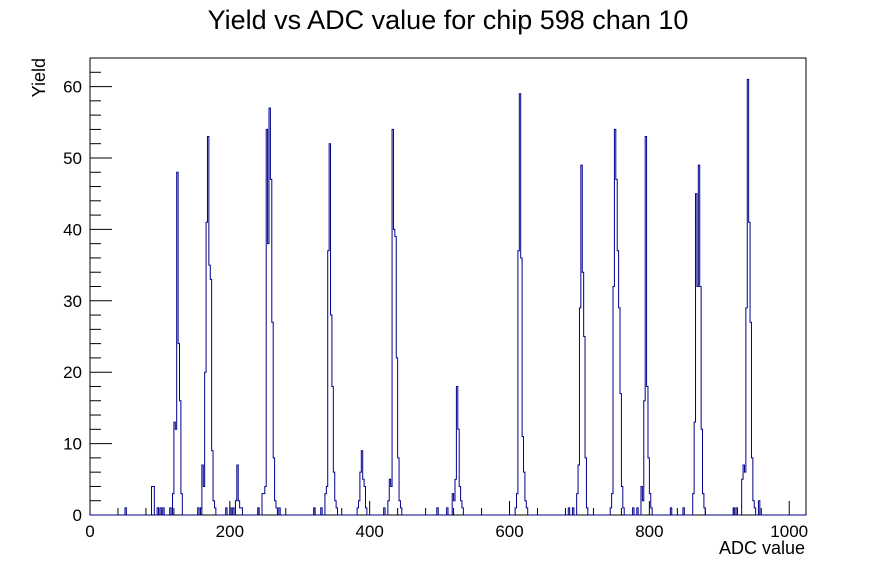 This screenshot has height=572, width=896. What do you see at coordinates (72, 158) in the screenshot?
I see `y-tick-label: 50` at bounding box center [72, 158].